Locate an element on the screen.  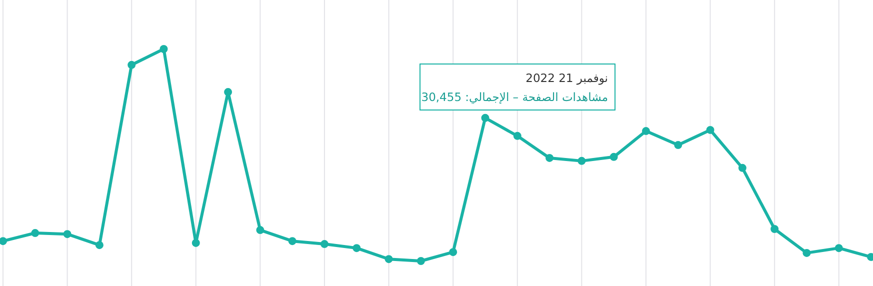
annotation: مشاهدات الصفحة – الإجمالي: 30,455 is located at coordinates (514, 97).